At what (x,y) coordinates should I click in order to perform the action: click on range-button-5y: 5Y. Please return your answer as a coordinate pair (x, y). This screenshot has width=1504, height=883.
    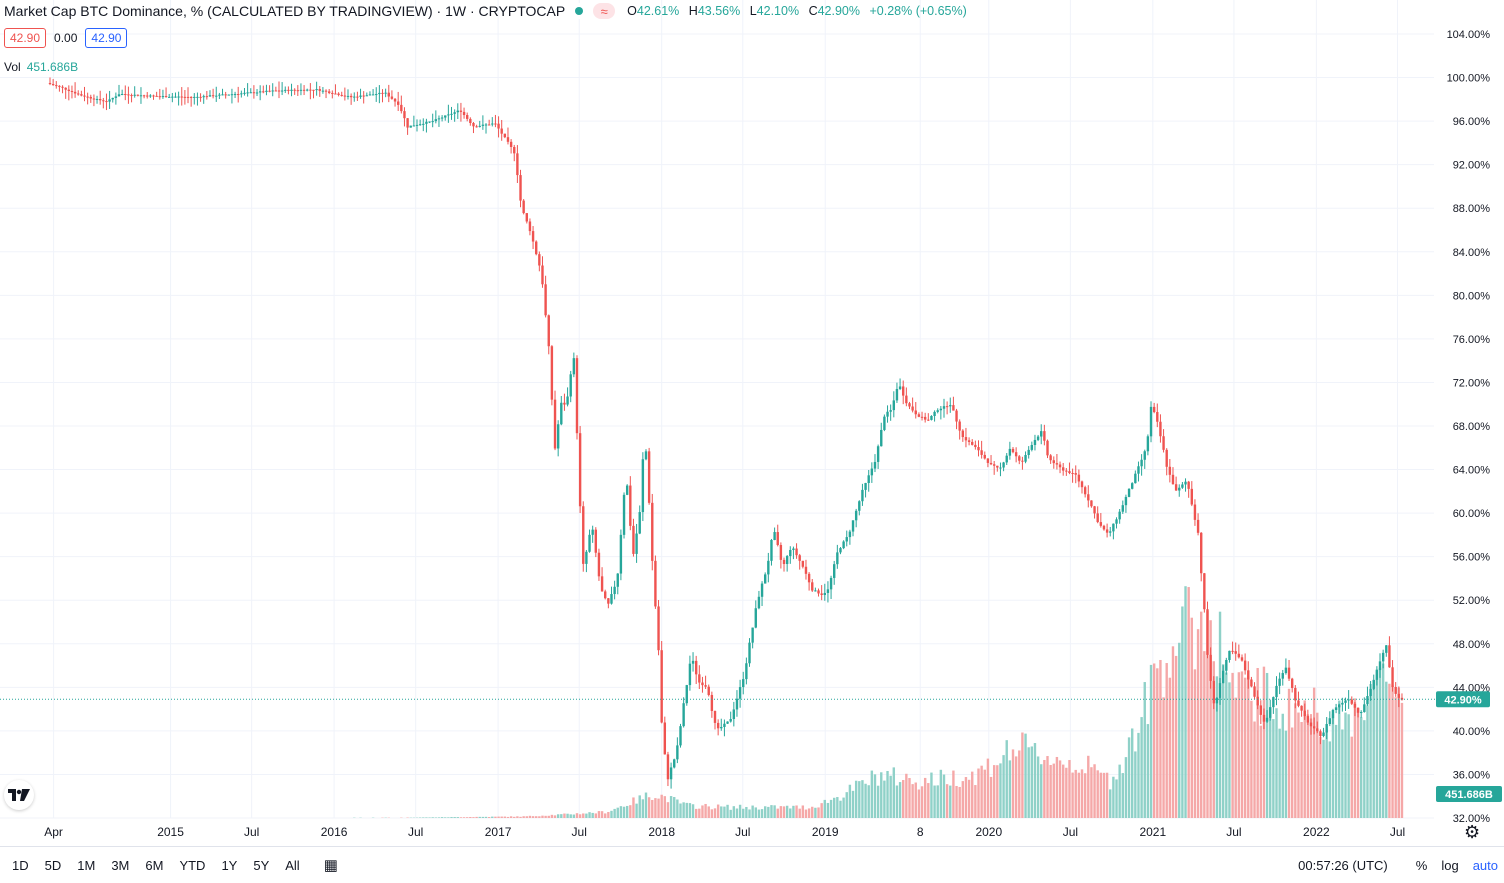
    Looking at the image, I should click on (261, 865).